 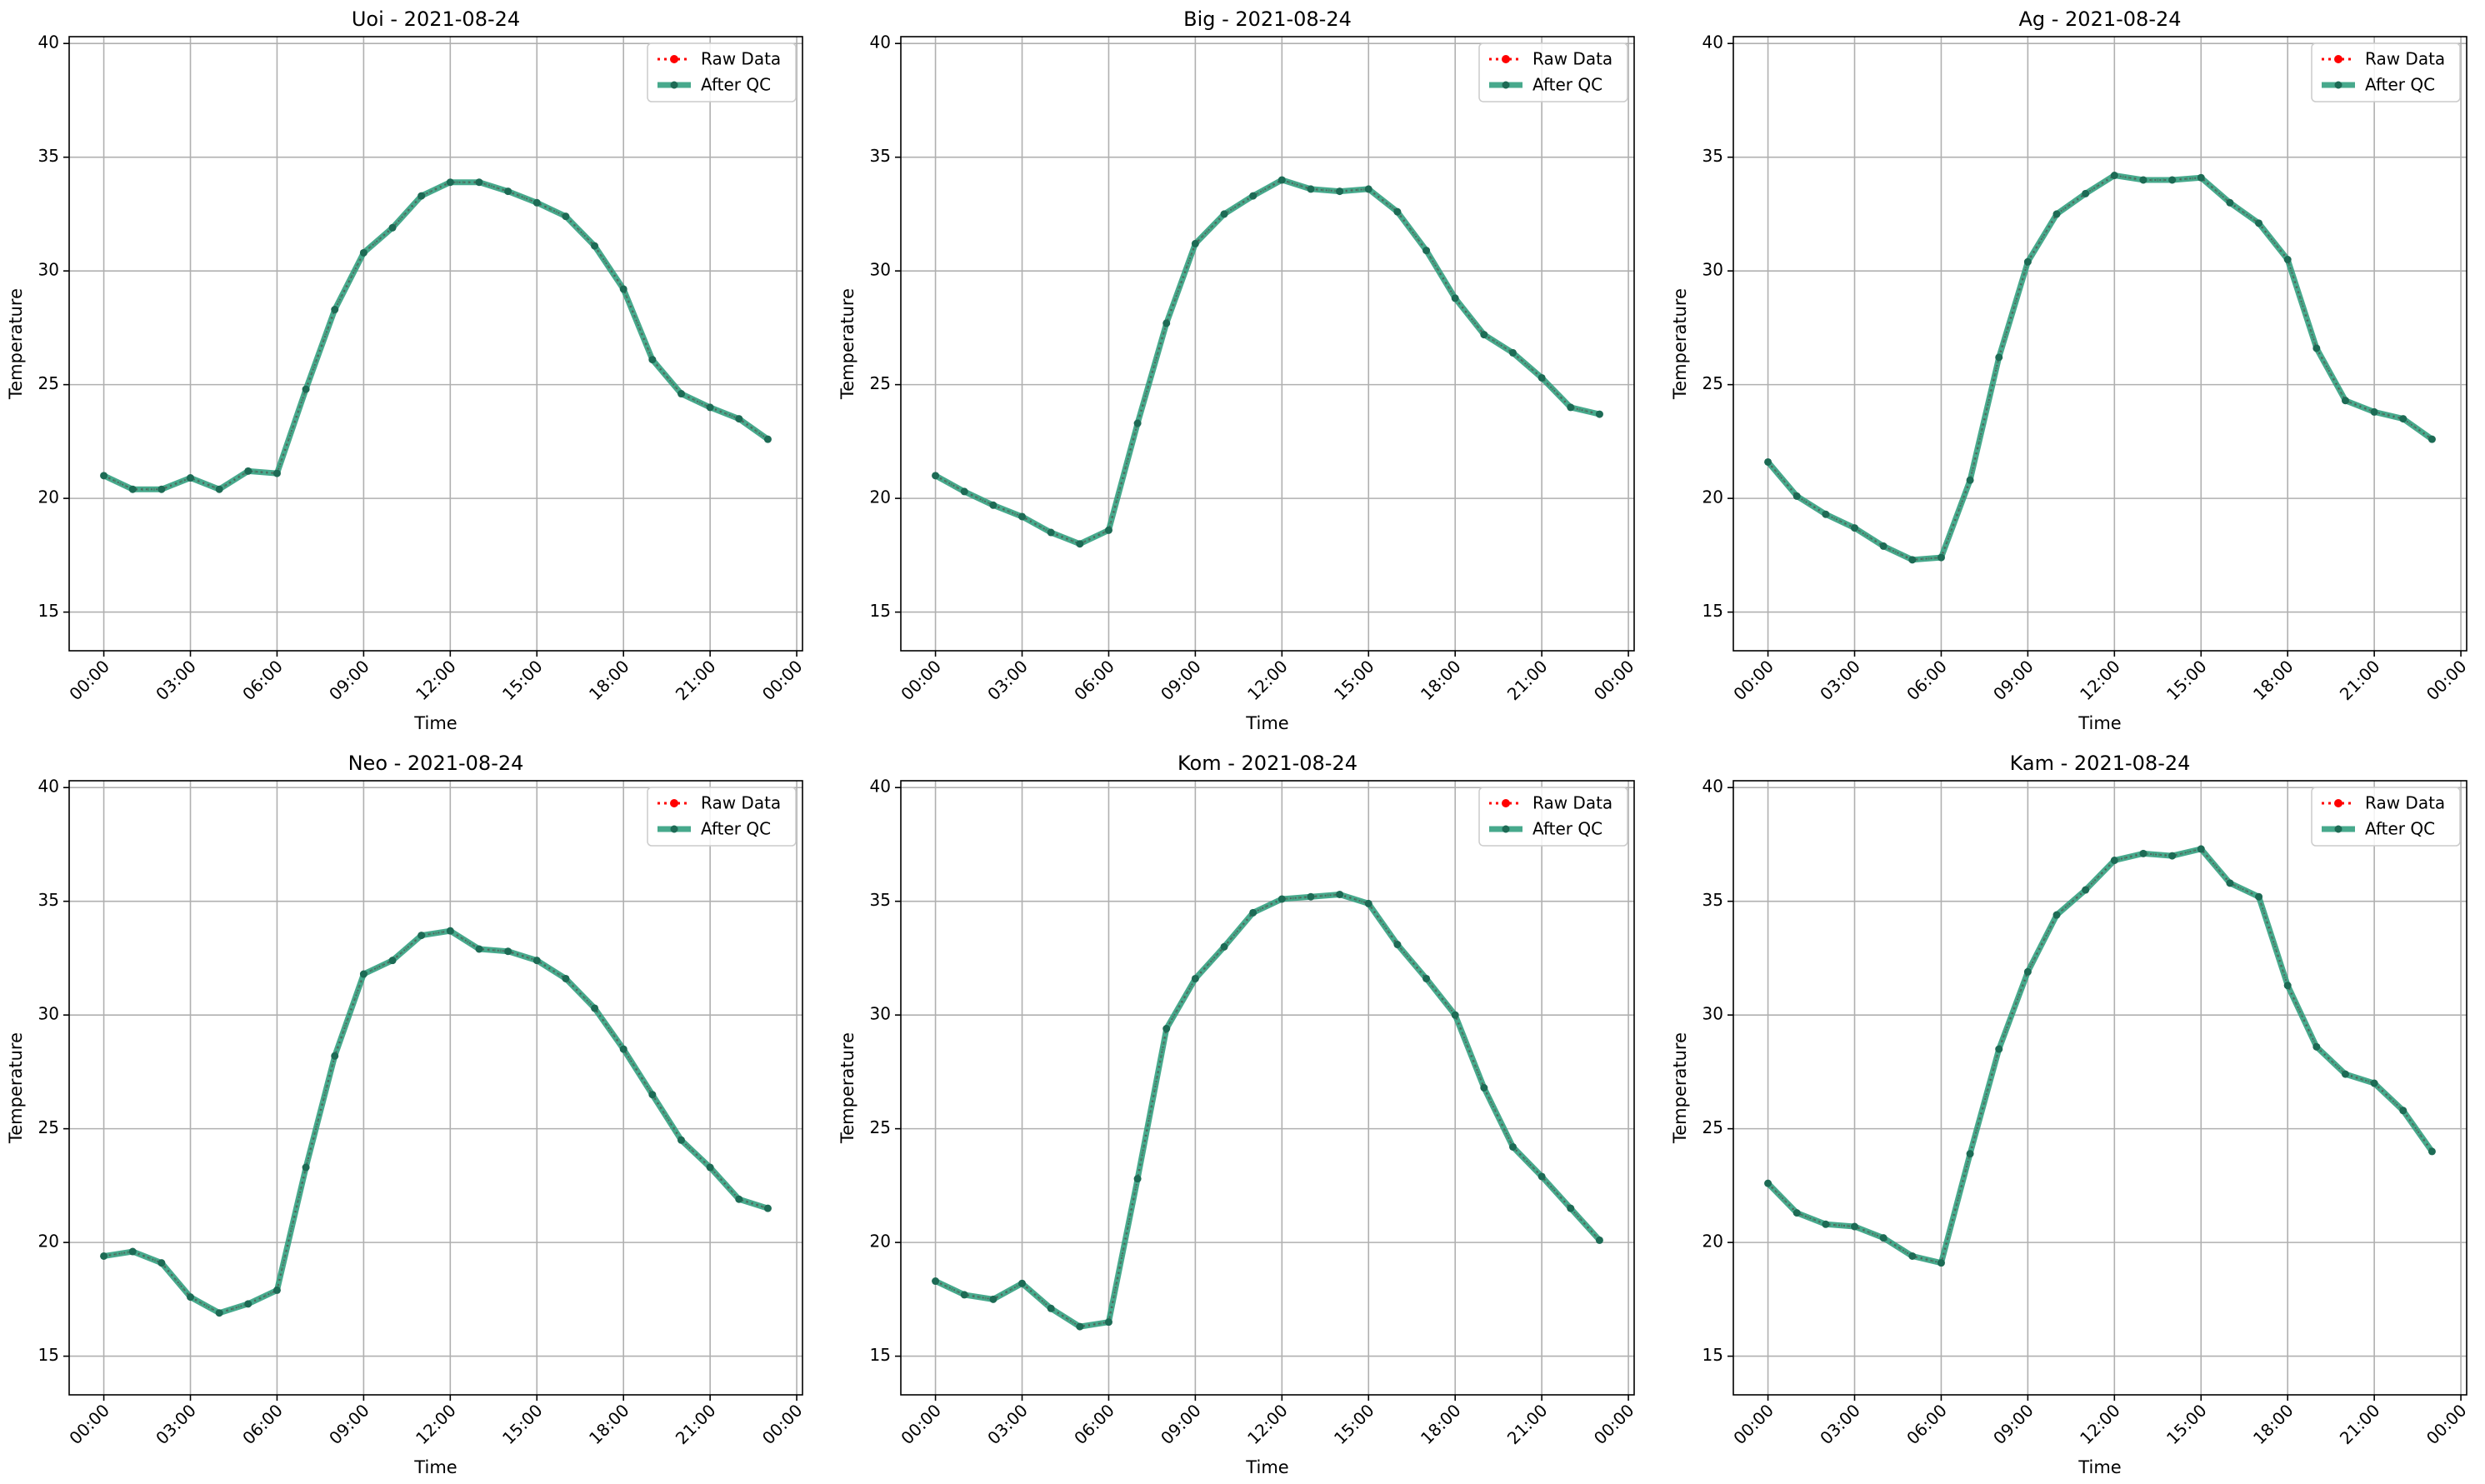 What do you see at coordinates (880, 383) in the screenshot?
I see `y-tick-label: 25` at bounding box center [880, 383].